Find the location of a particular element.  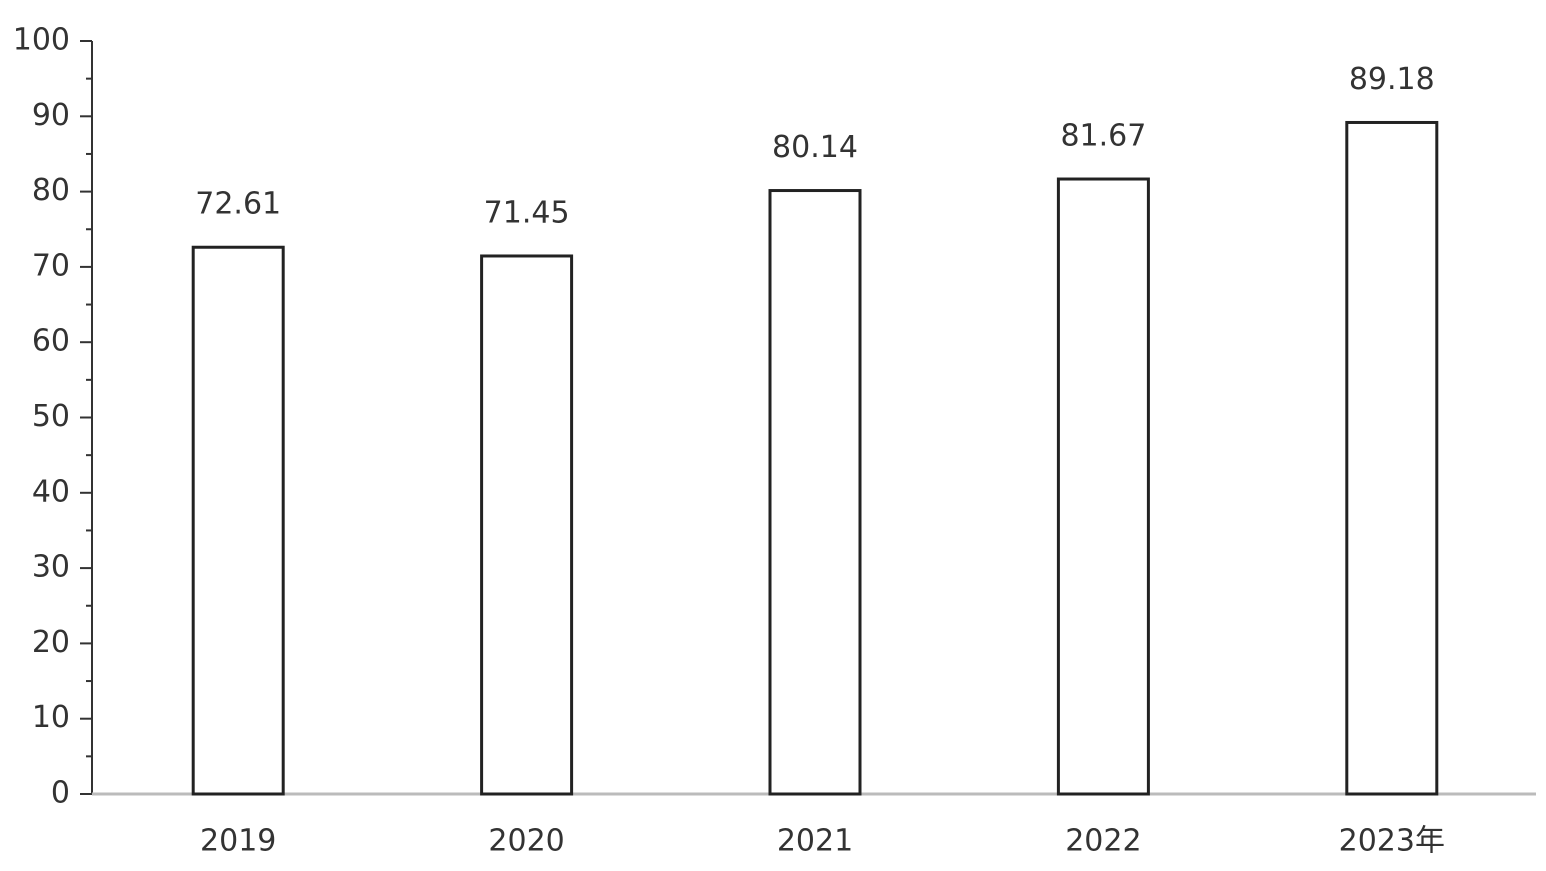

y-tick-label: 10 is located at coordinates (51, 717).